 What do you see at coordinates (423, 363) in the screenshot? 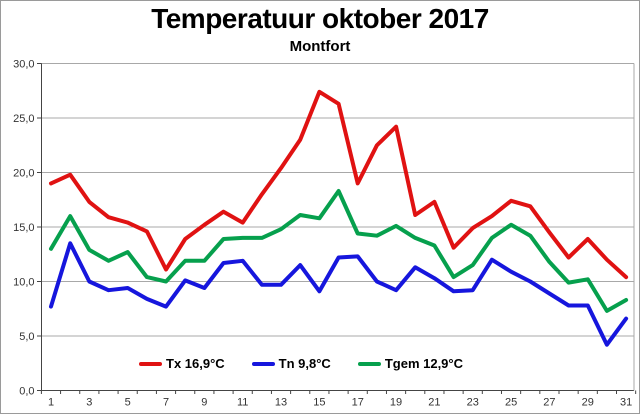
I see `tgem-legend-label: Tgem 12,9°C` at bounding box center [423, 363].